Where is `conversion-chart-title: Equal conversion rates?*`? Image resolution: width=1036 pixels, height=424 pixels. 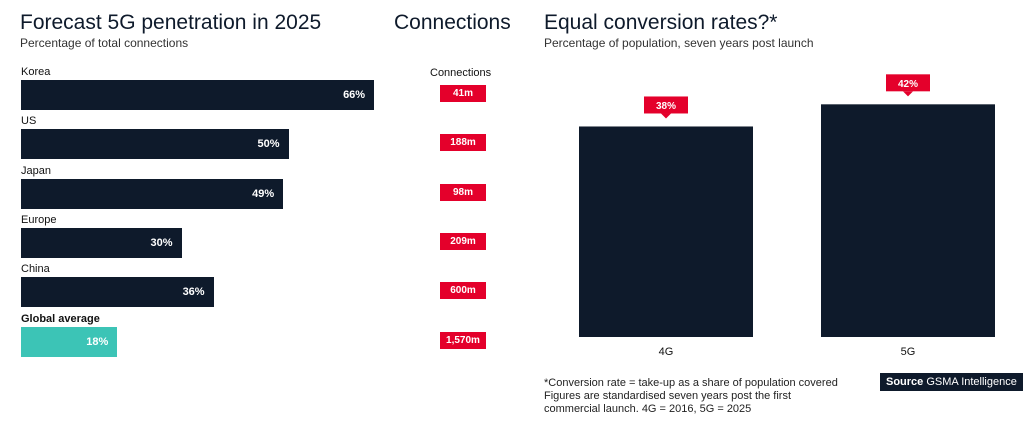
conversion-chart-title: Equal conversion rates?* is located at coordinates (661, 22).